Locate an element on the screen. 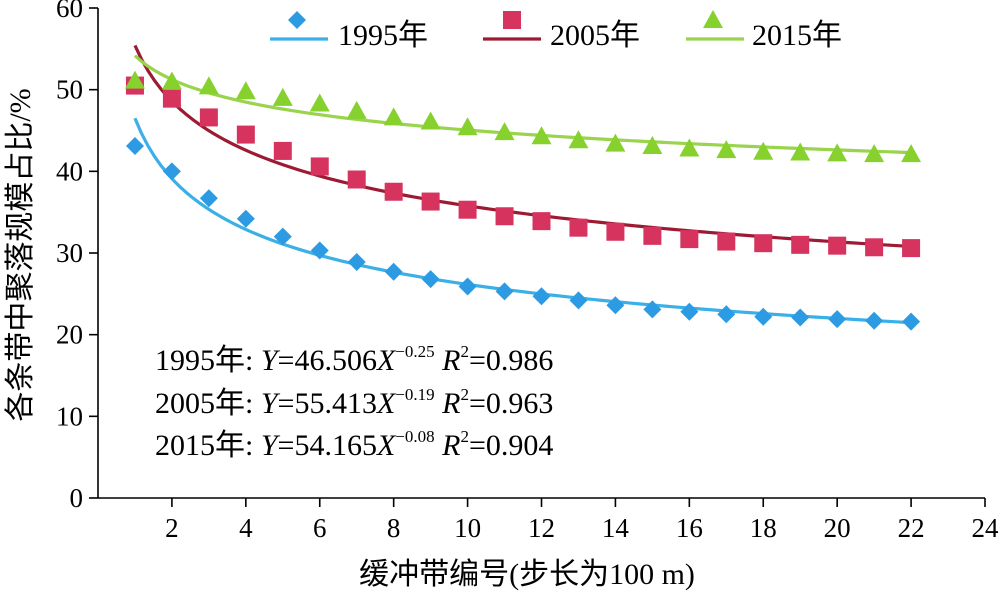 This screenshot has height=597, width=1000. fit-line is located at coordinates (522, 104).